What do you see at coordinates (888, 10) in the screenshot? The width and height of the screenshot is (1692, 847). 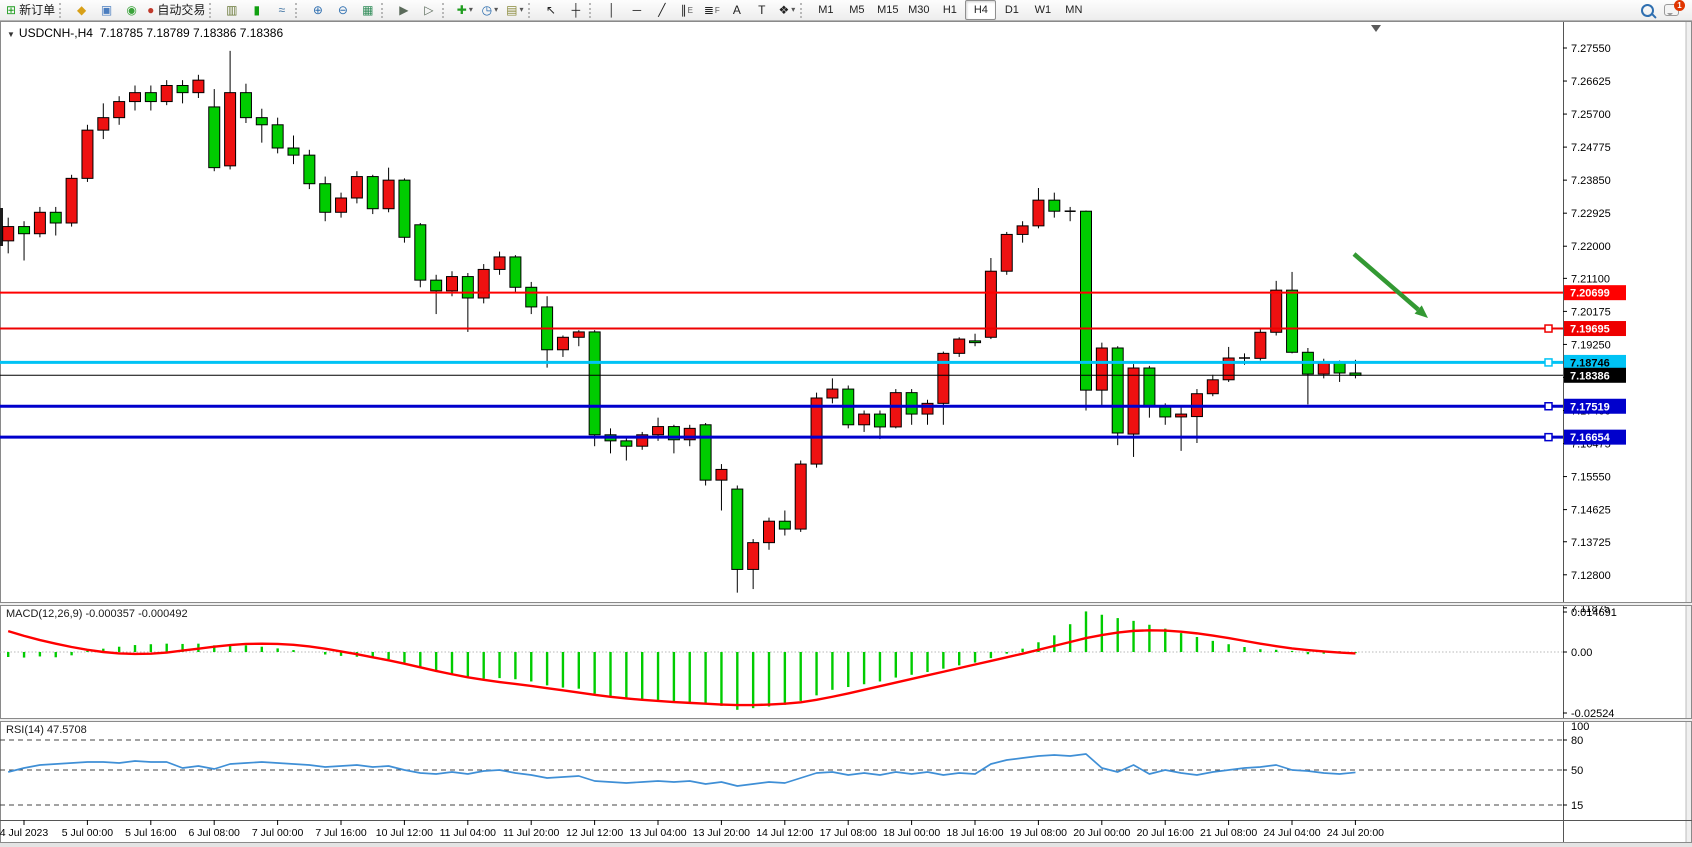 I see `timeframe-button-m15: M15` at bounding box center [888, 10].